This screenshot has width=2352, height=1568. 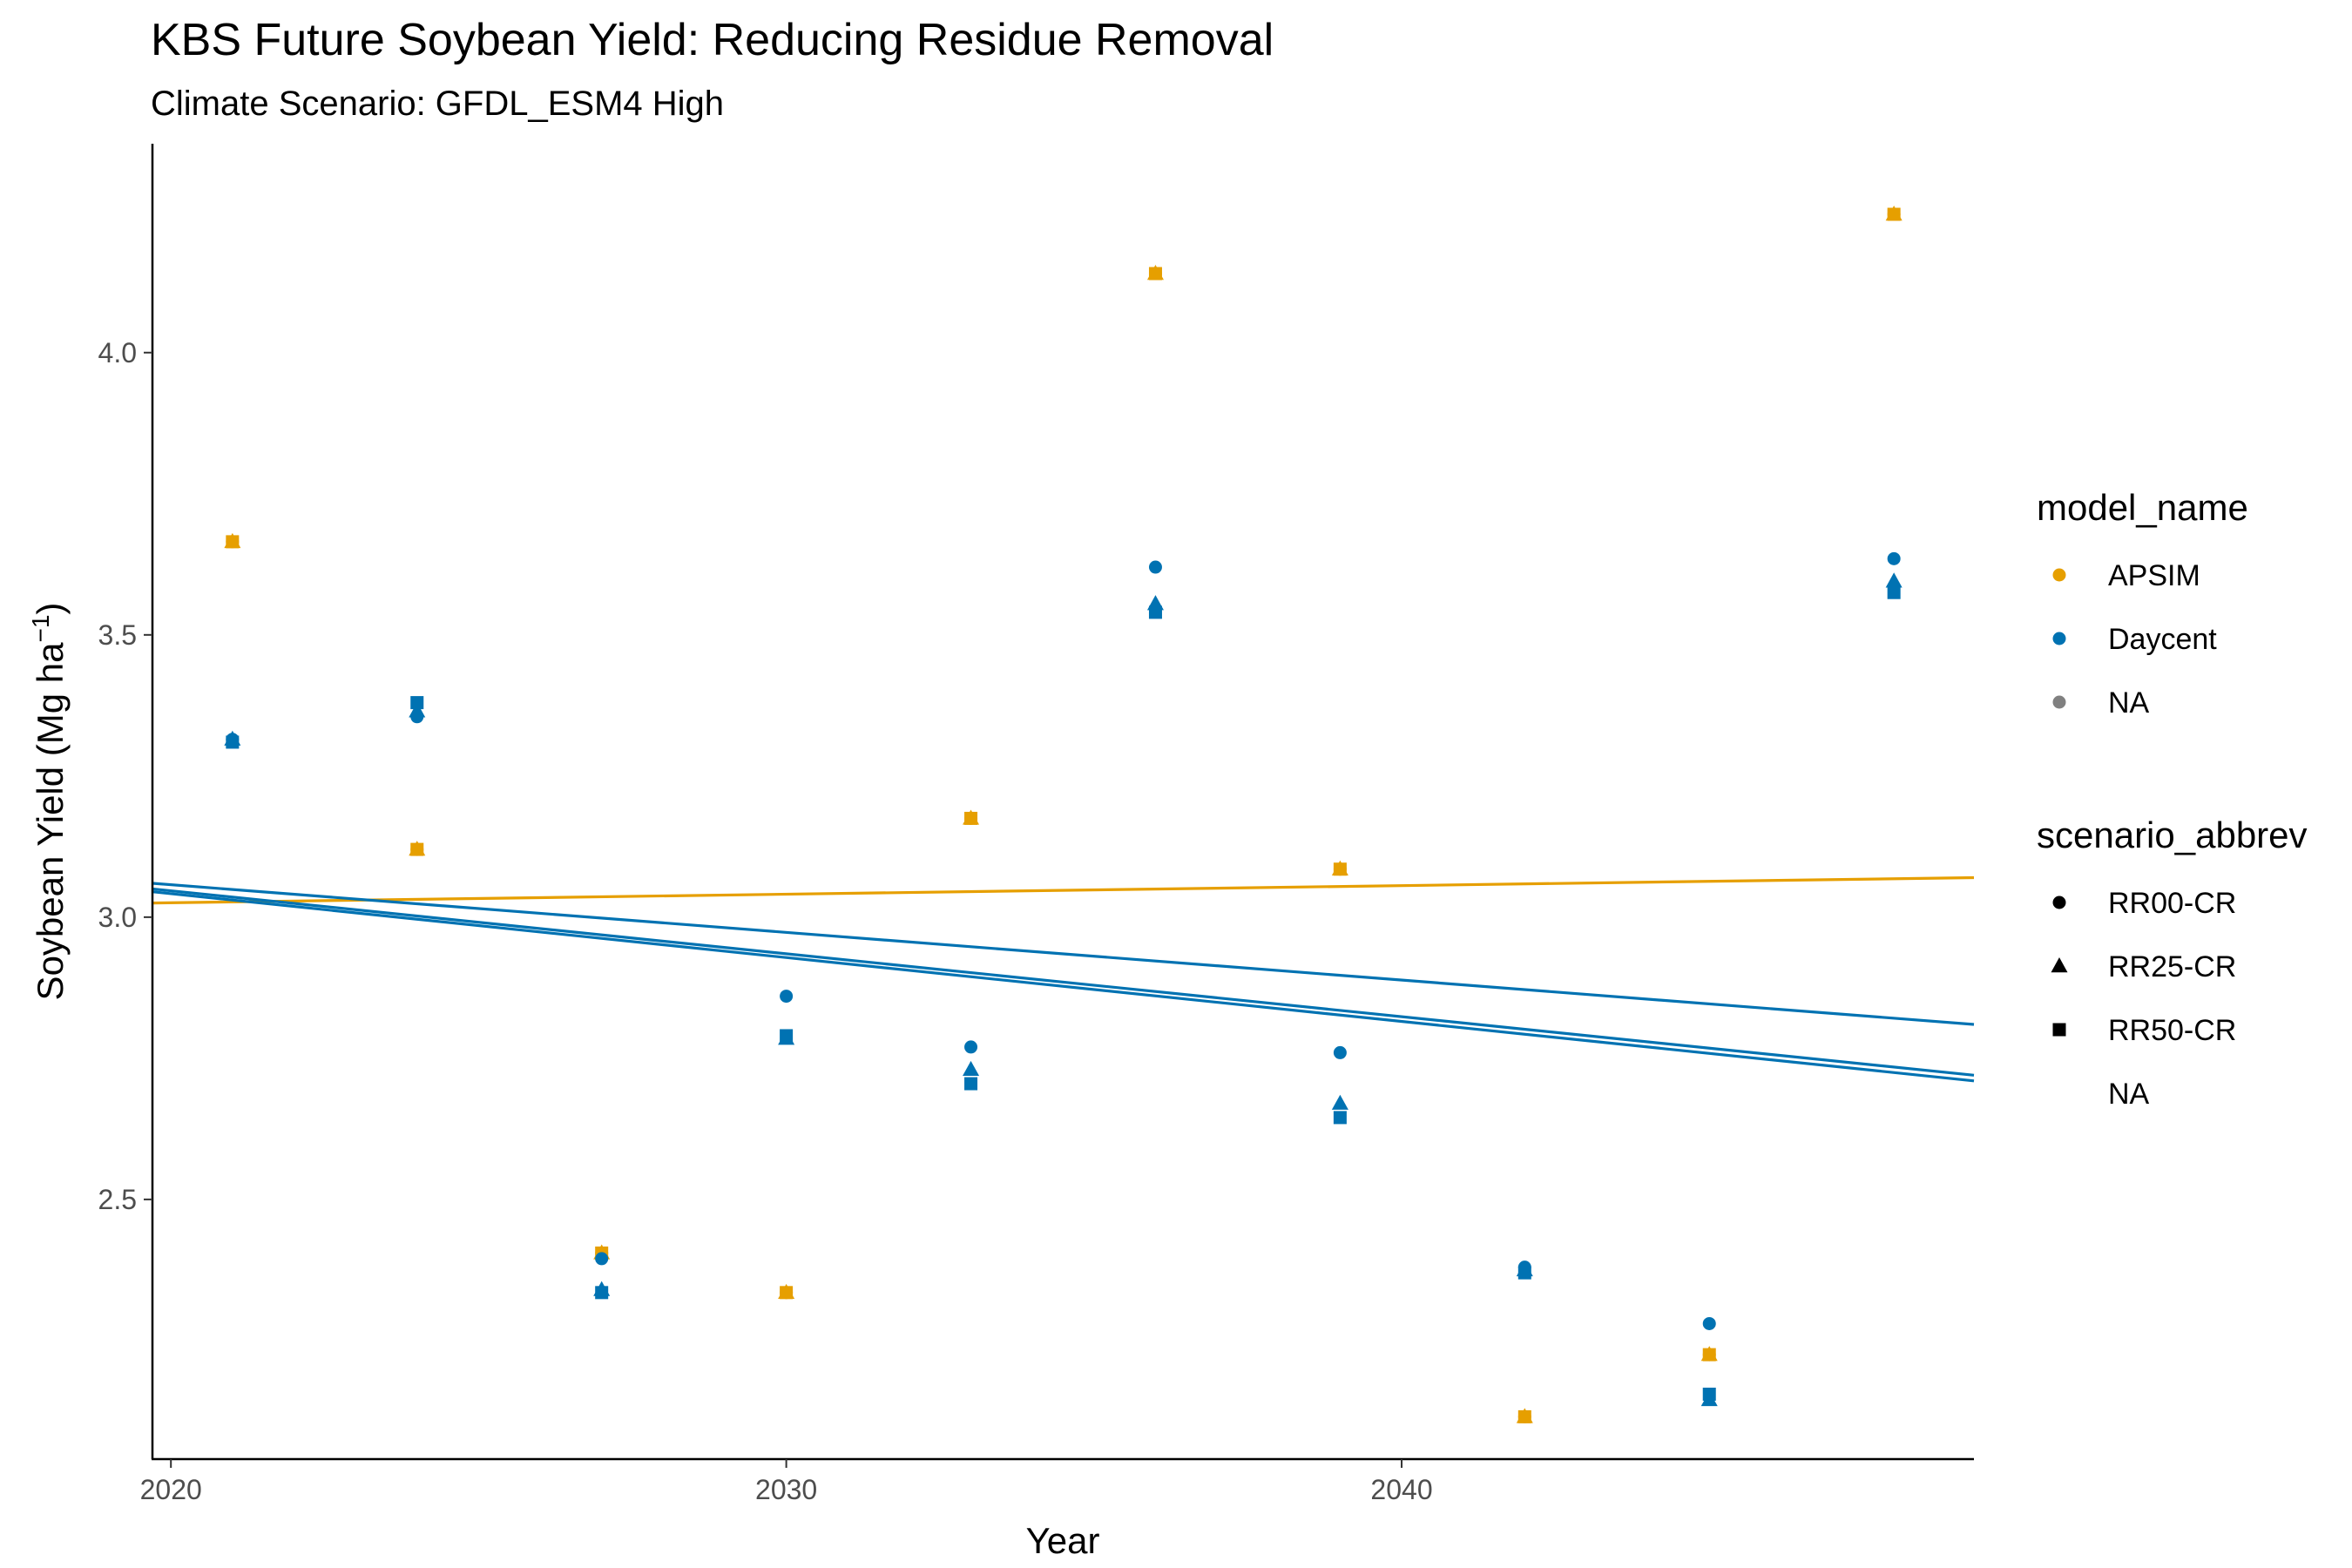 I want to click on legend-model-title: model_name, so click(x=2142, y=507).